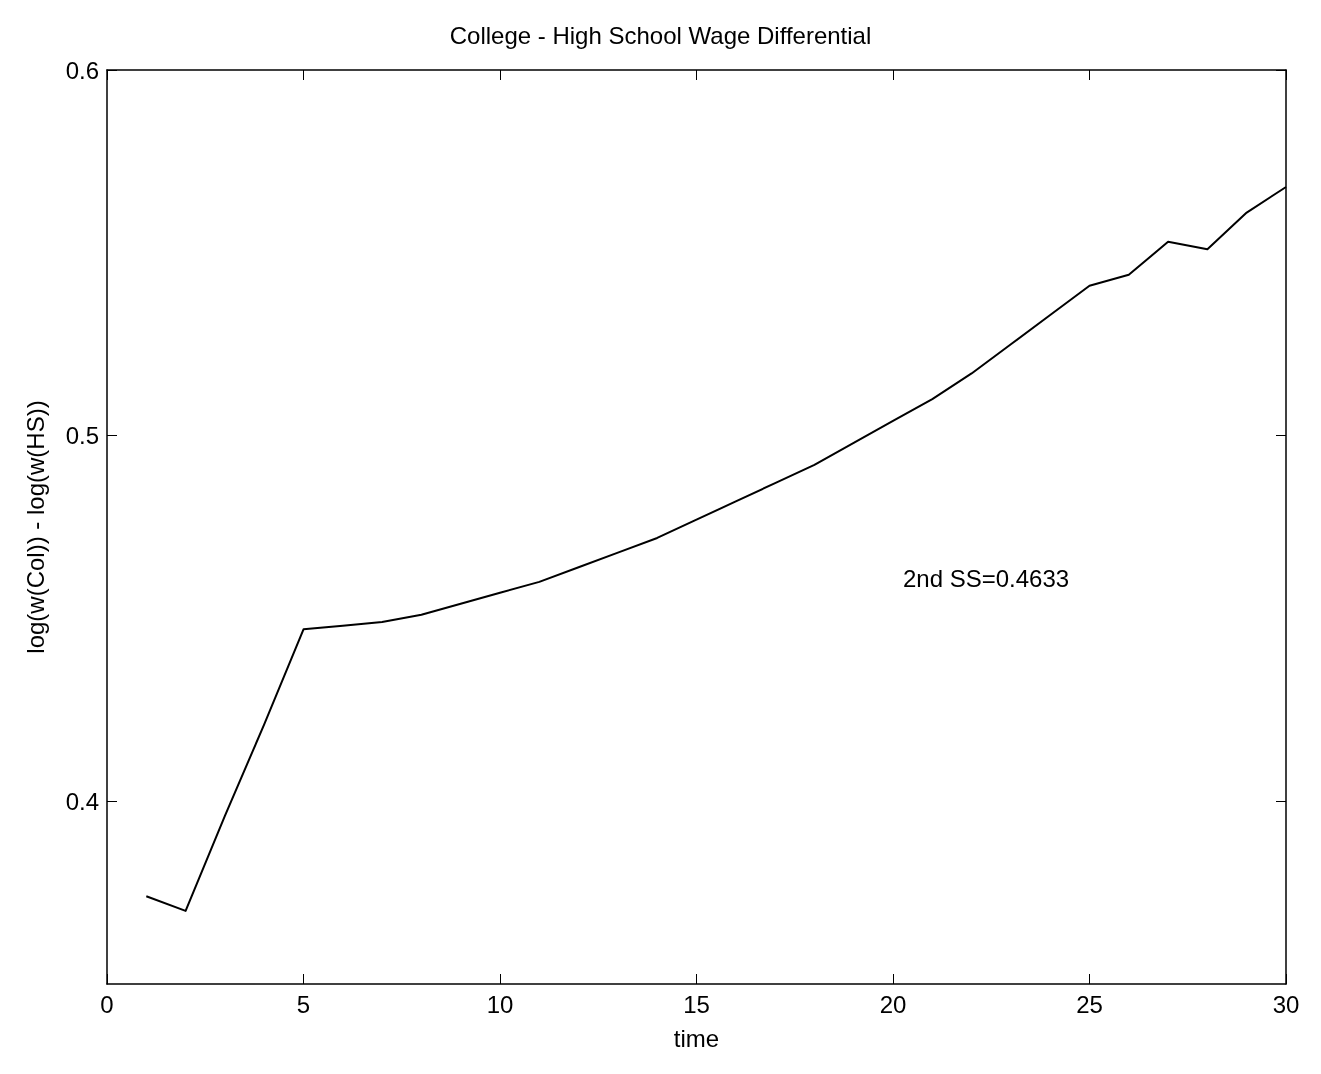 This screenshot has width=1321, height=1074. Describe the element at coordinates (1089, 1004) in the screenshot. I see `x-tick-label: 25` at that location.